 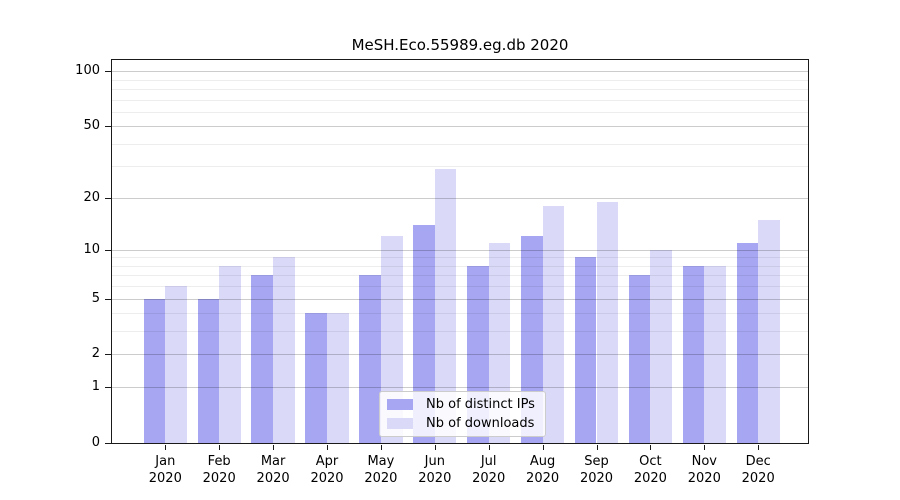 I want to click on bar-downloads-jan, so click(x=176, y=364).